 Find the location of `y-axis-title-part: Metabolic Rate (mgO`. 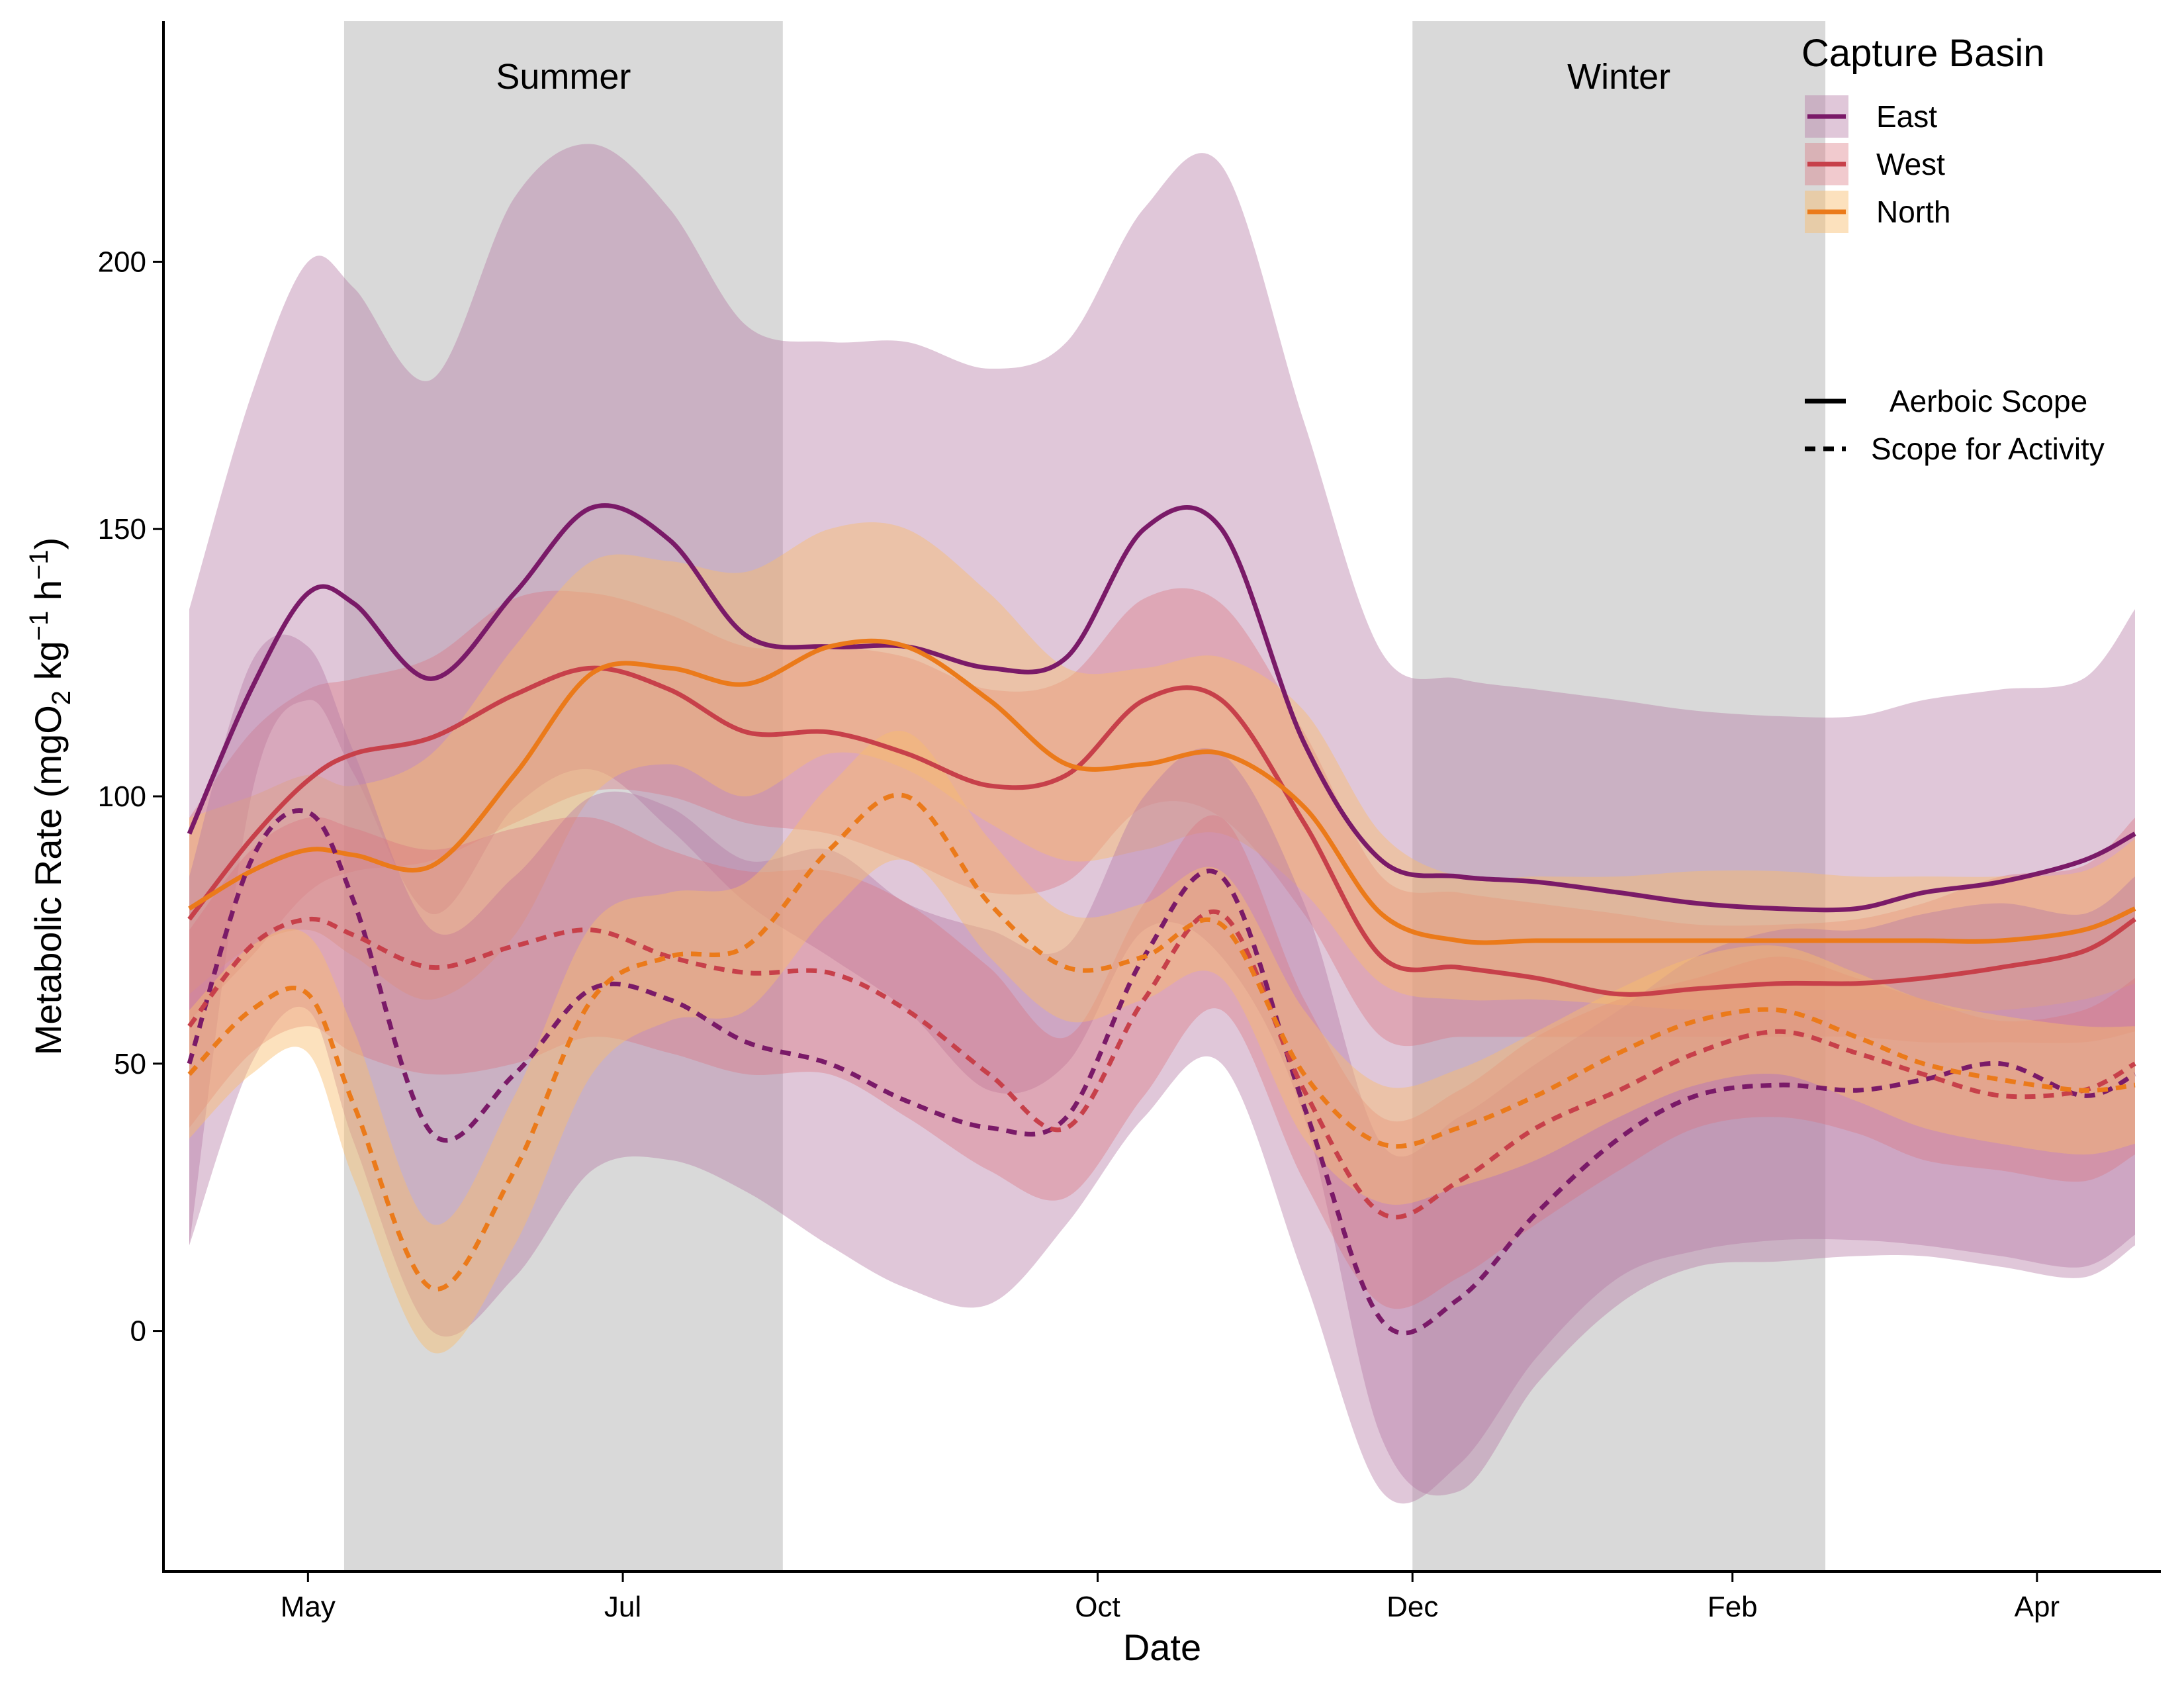

y-axis-title-part: Metabolic Rate (mgO is located at coordinates (48, 880).